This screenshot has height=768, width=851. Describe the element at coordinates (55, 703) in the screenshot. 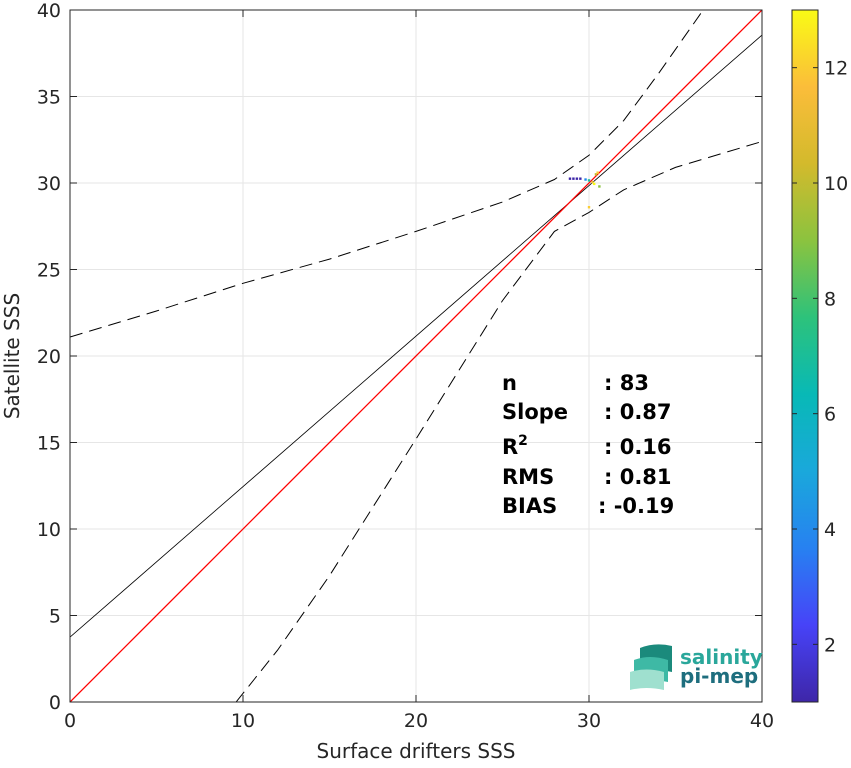

I see `y-tick-label: 0` at that location.